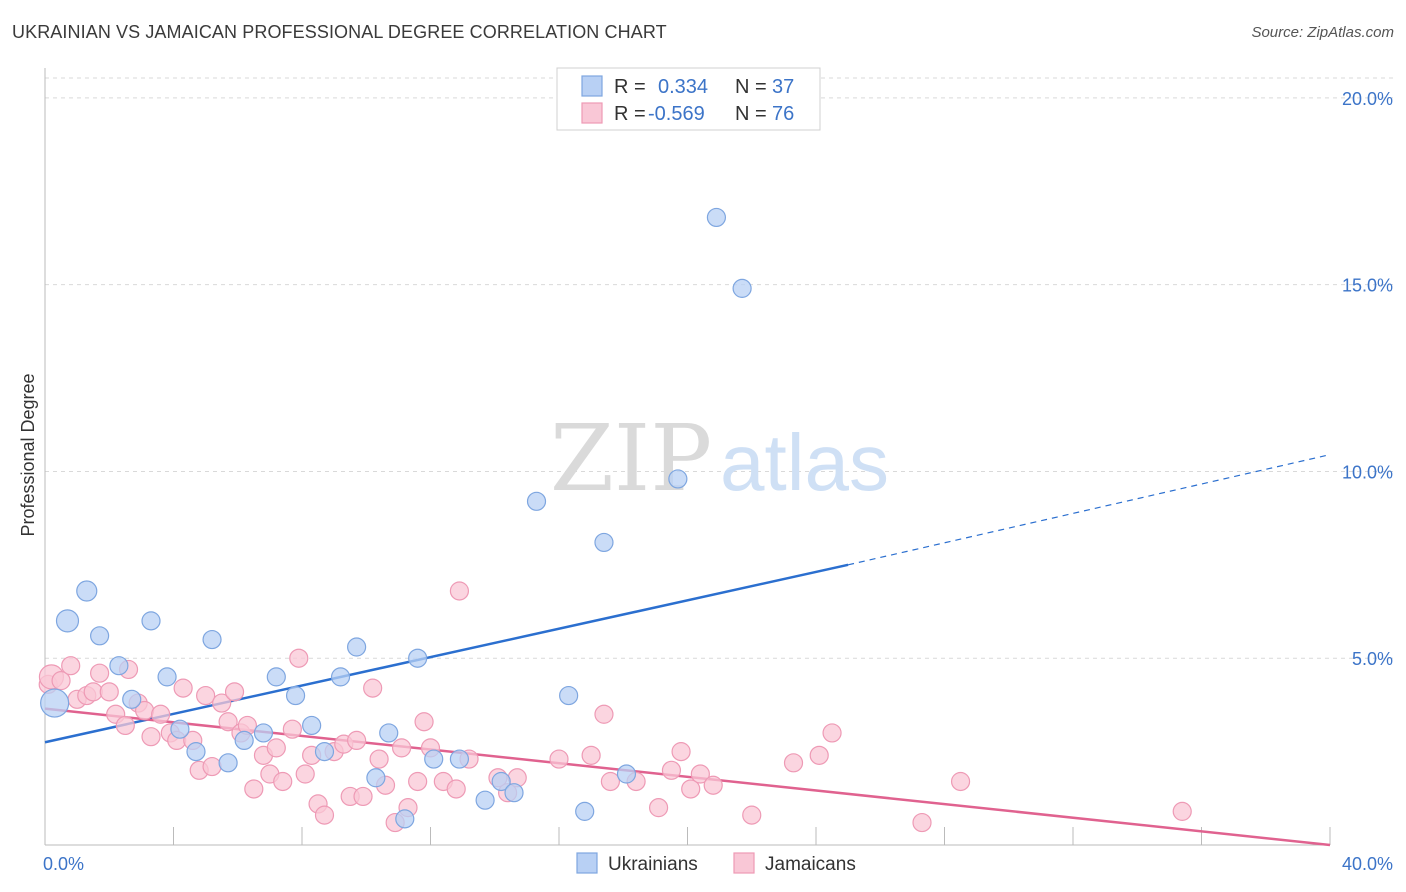 The width and height of the screenshot is (1406, 892). Describe the element at coordinates (751, 87) in the screenshot. I see `legend-n-label-ukrainians: N =` at that location.